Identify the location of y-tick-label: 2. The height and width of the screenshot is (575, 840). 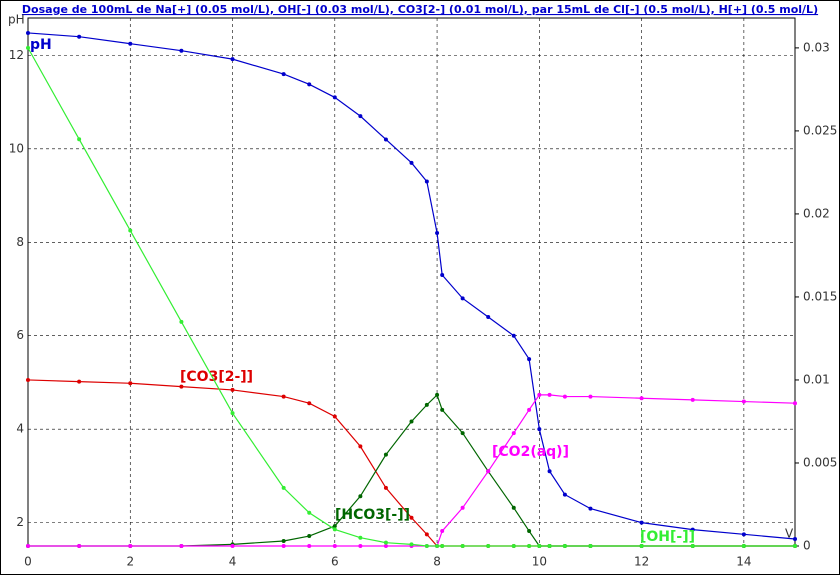
(20, 522).